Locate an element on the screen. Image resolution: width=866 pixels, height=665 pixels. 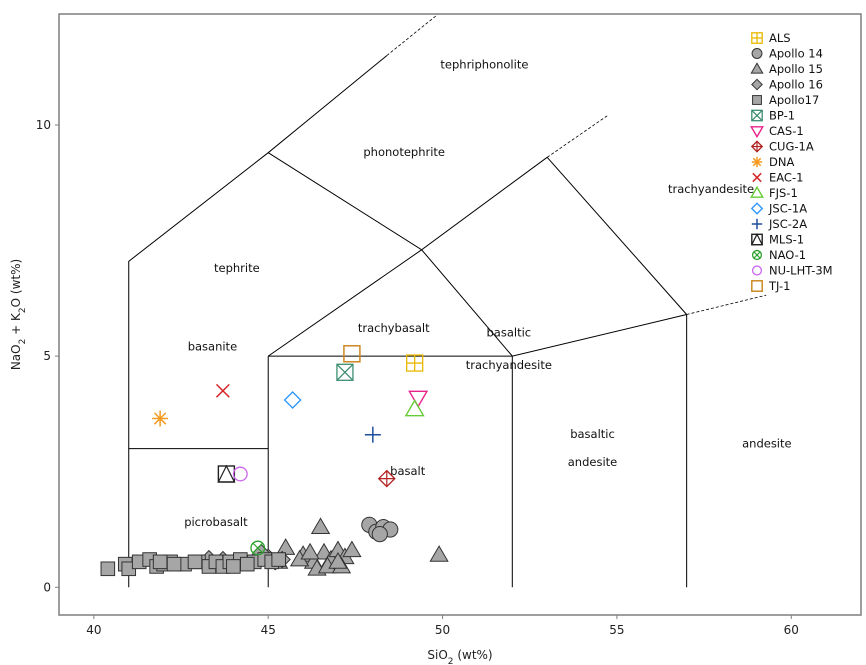
legend-item: JSC-2A is located at coordinates (779, 224).